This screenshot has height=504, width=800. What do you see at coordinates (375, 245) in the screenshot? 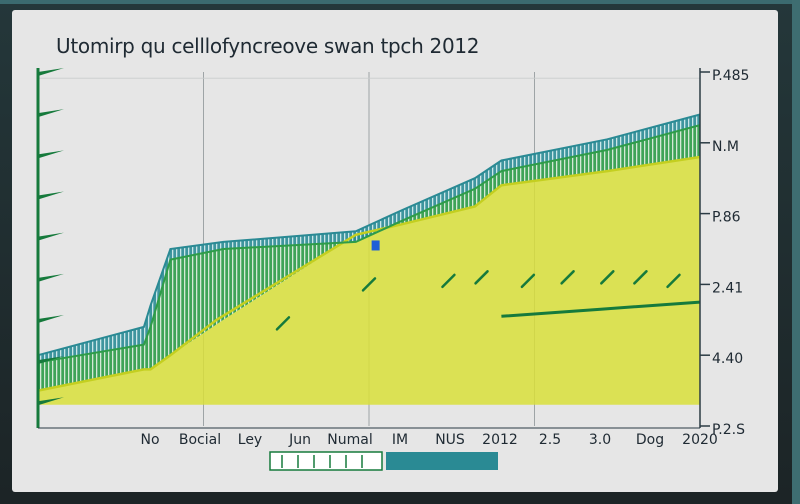
I see `series-accent-marker` at bounding box center [375, 245].